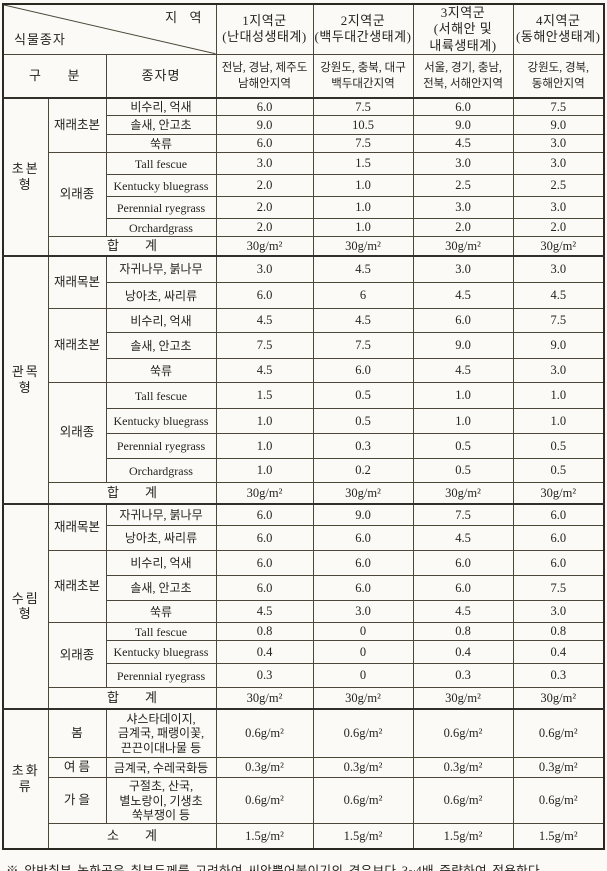 This screenshot has width=607, height=871. Describe the element at coordinates (304, 208) in the screenshot. I see `table-row: Perennial ryegrass 2.0 1.0 3.0 3.0` at that location.